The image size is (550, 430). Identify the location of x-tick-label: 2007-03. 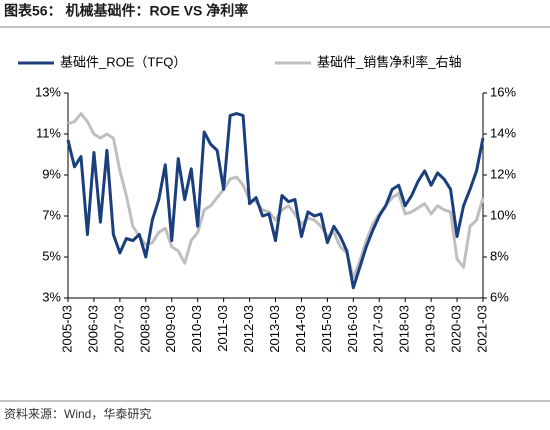
(118, 329).